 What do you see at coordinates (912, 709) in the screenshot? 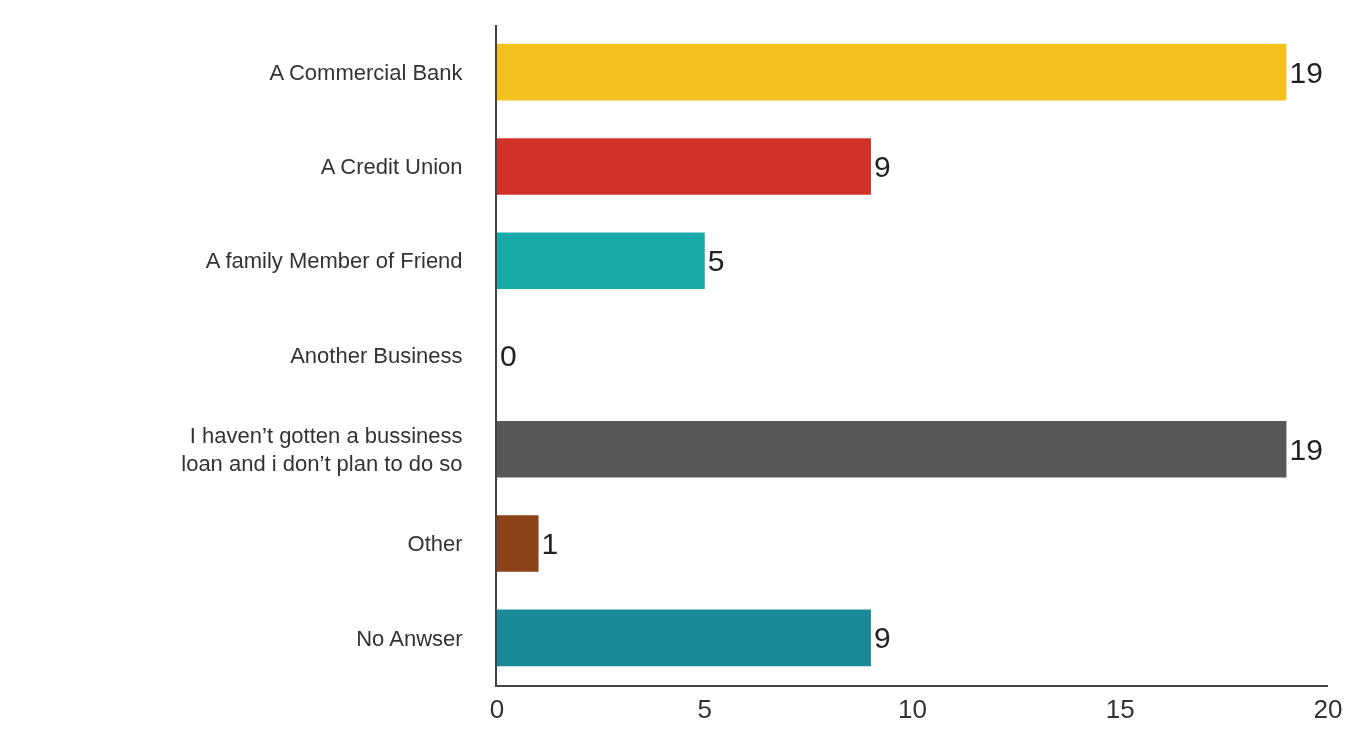
I see `x-tick-label: 10` at bounding box center [912, 709].